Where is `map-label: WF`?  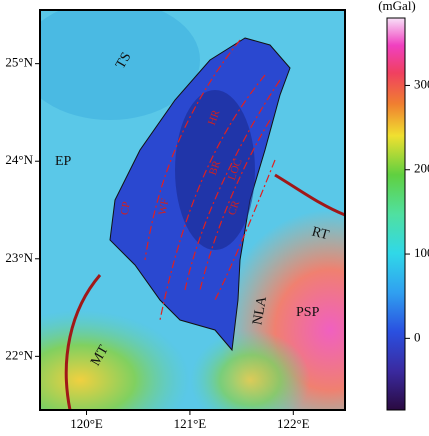 map-label: WF is located at coordinates (164, 207).